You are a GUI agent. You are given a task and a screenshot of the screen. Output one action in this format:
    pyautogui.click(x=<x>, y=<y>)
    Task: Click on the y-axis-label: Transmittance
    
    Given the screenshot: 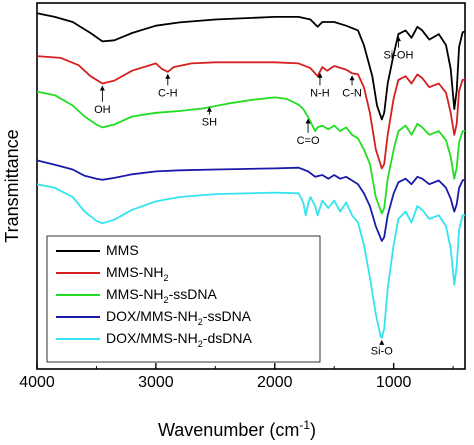 What is the action you would take?
    pyautogui.click(x=12, y=185)
    